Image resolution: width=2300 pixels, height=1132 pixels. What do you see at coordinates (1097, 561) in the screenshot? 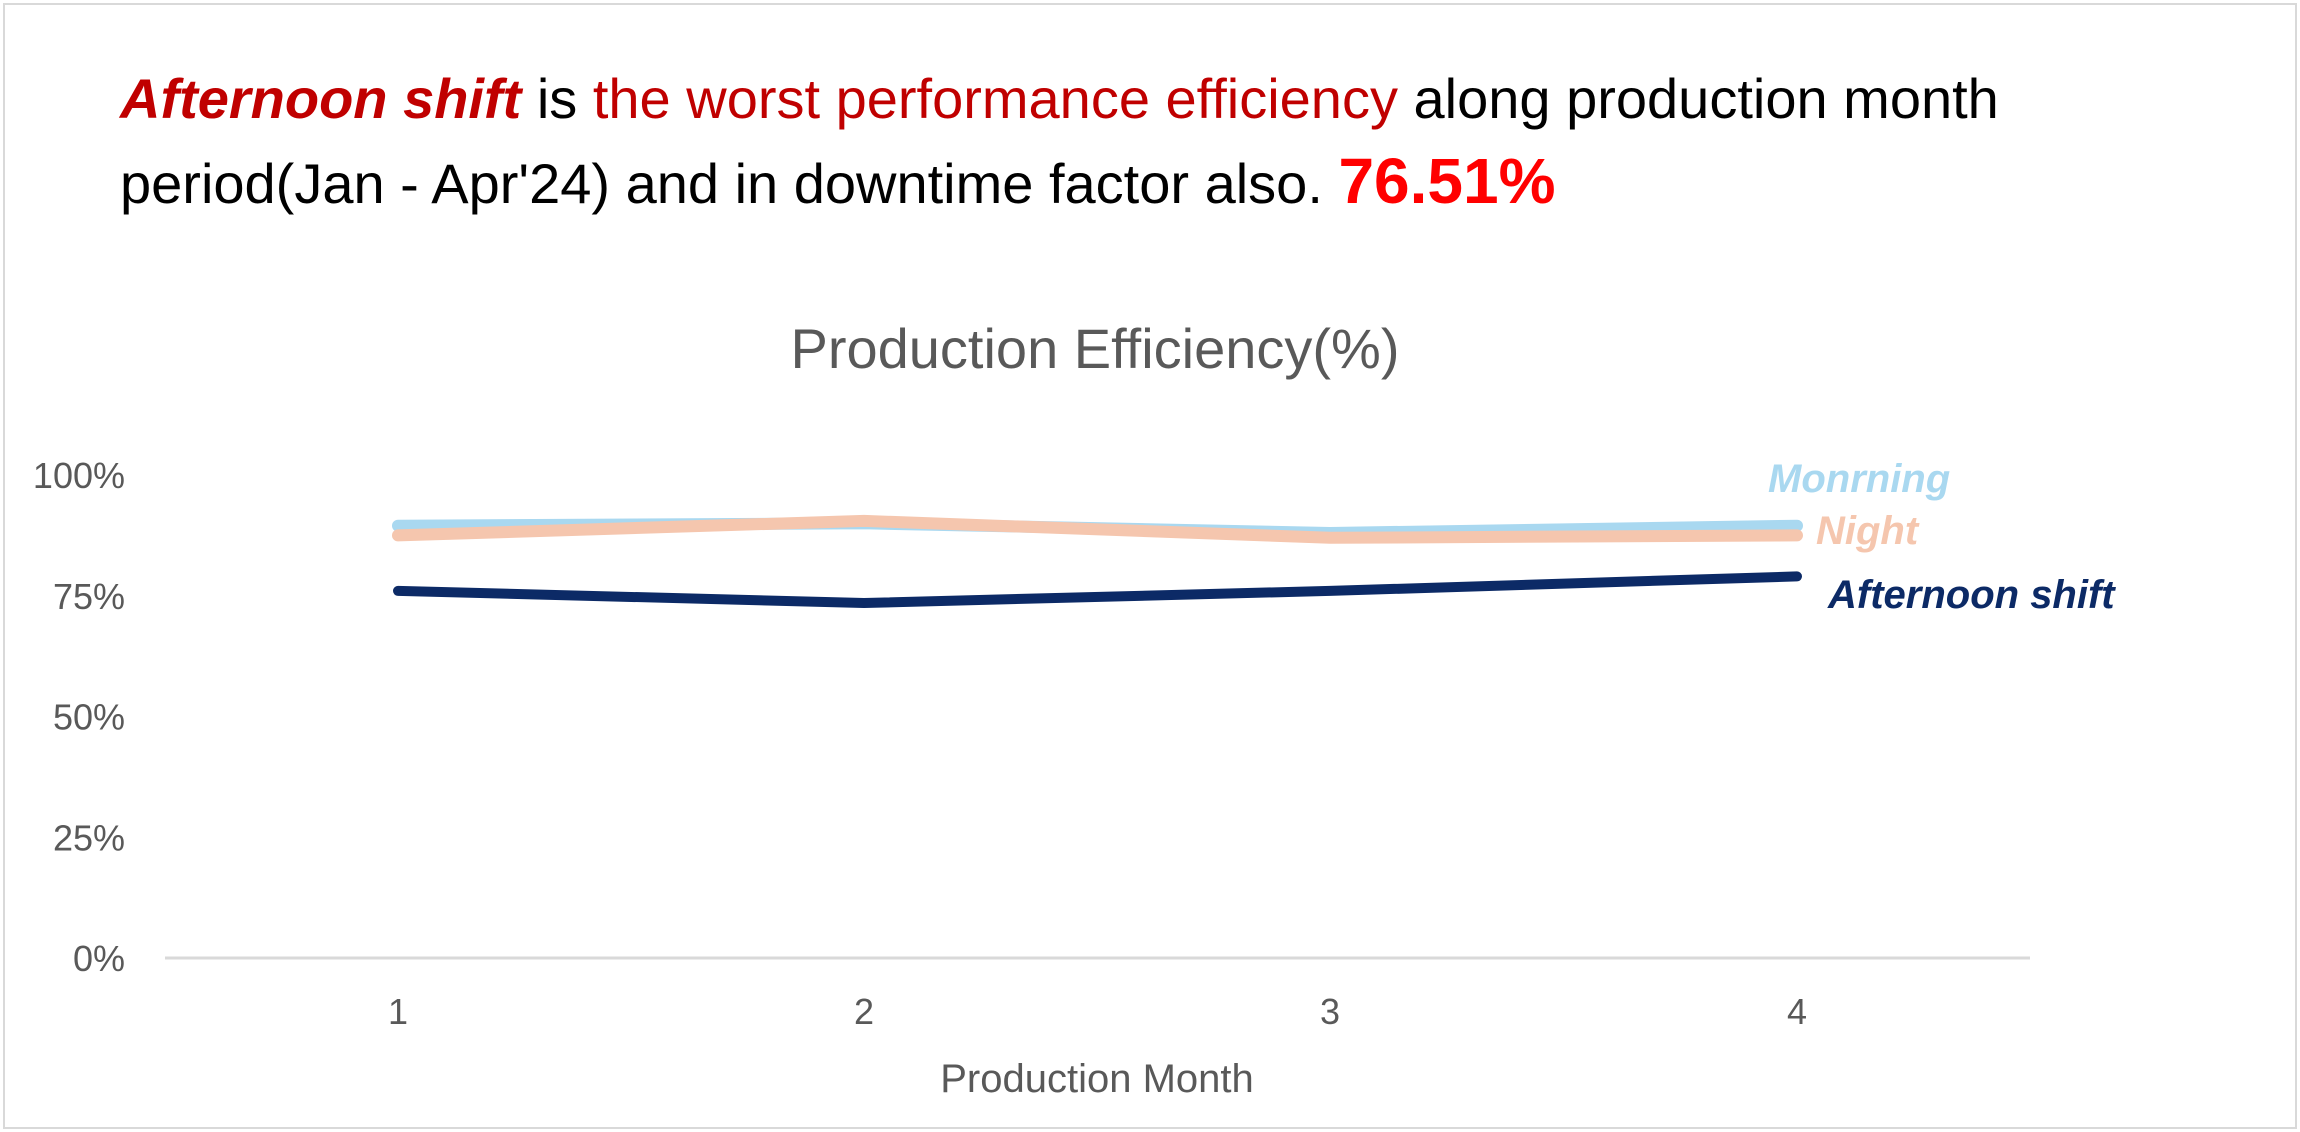
I see `series-lines` at bounding box center [1097, 561].